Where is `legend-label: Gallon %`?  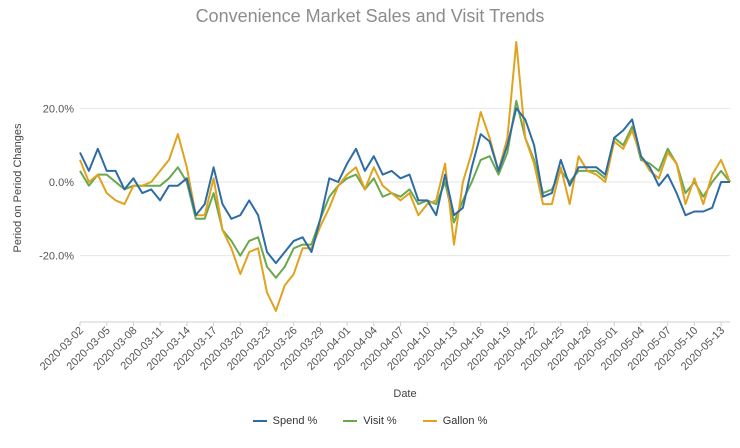
legend-label: Gallon % is located at coordinates (465, 421).